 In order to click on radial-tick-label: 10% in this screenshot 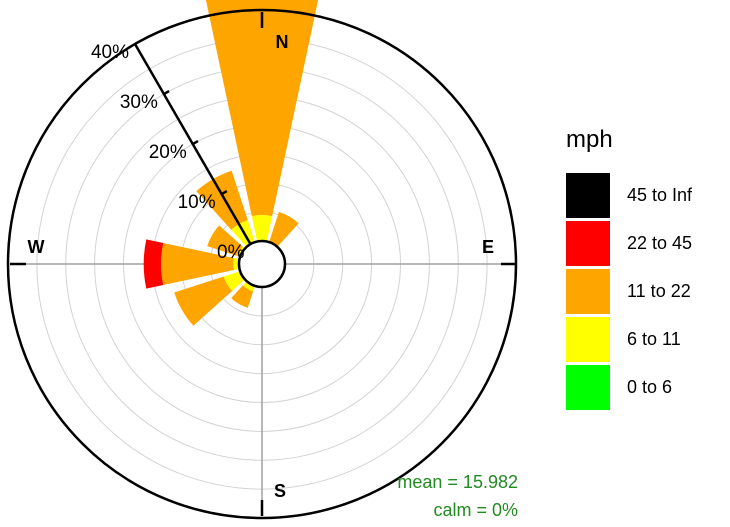, I will do `click(197, 202)`.